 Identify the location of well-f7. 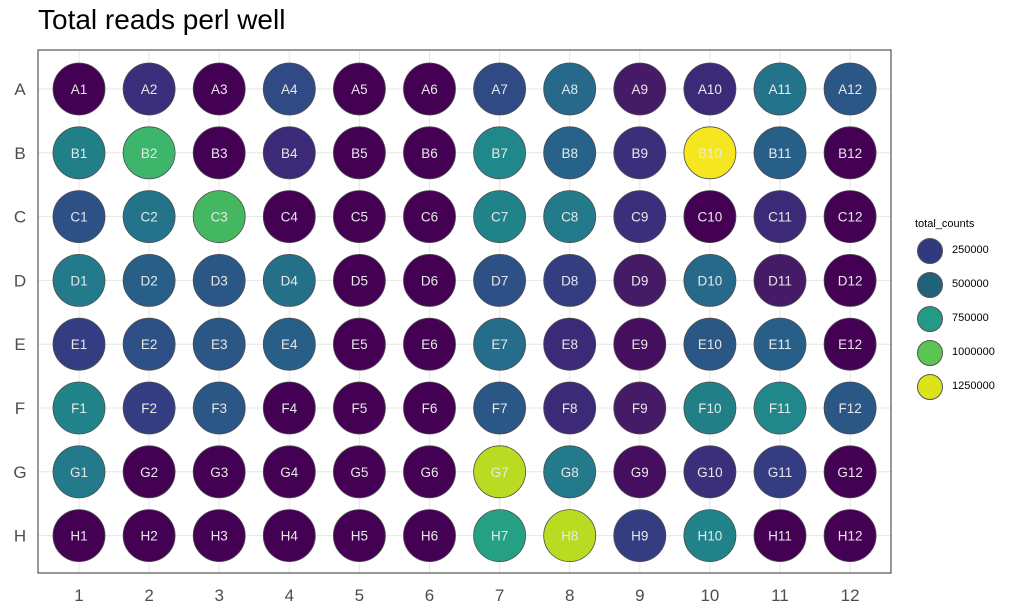
(500, 408).